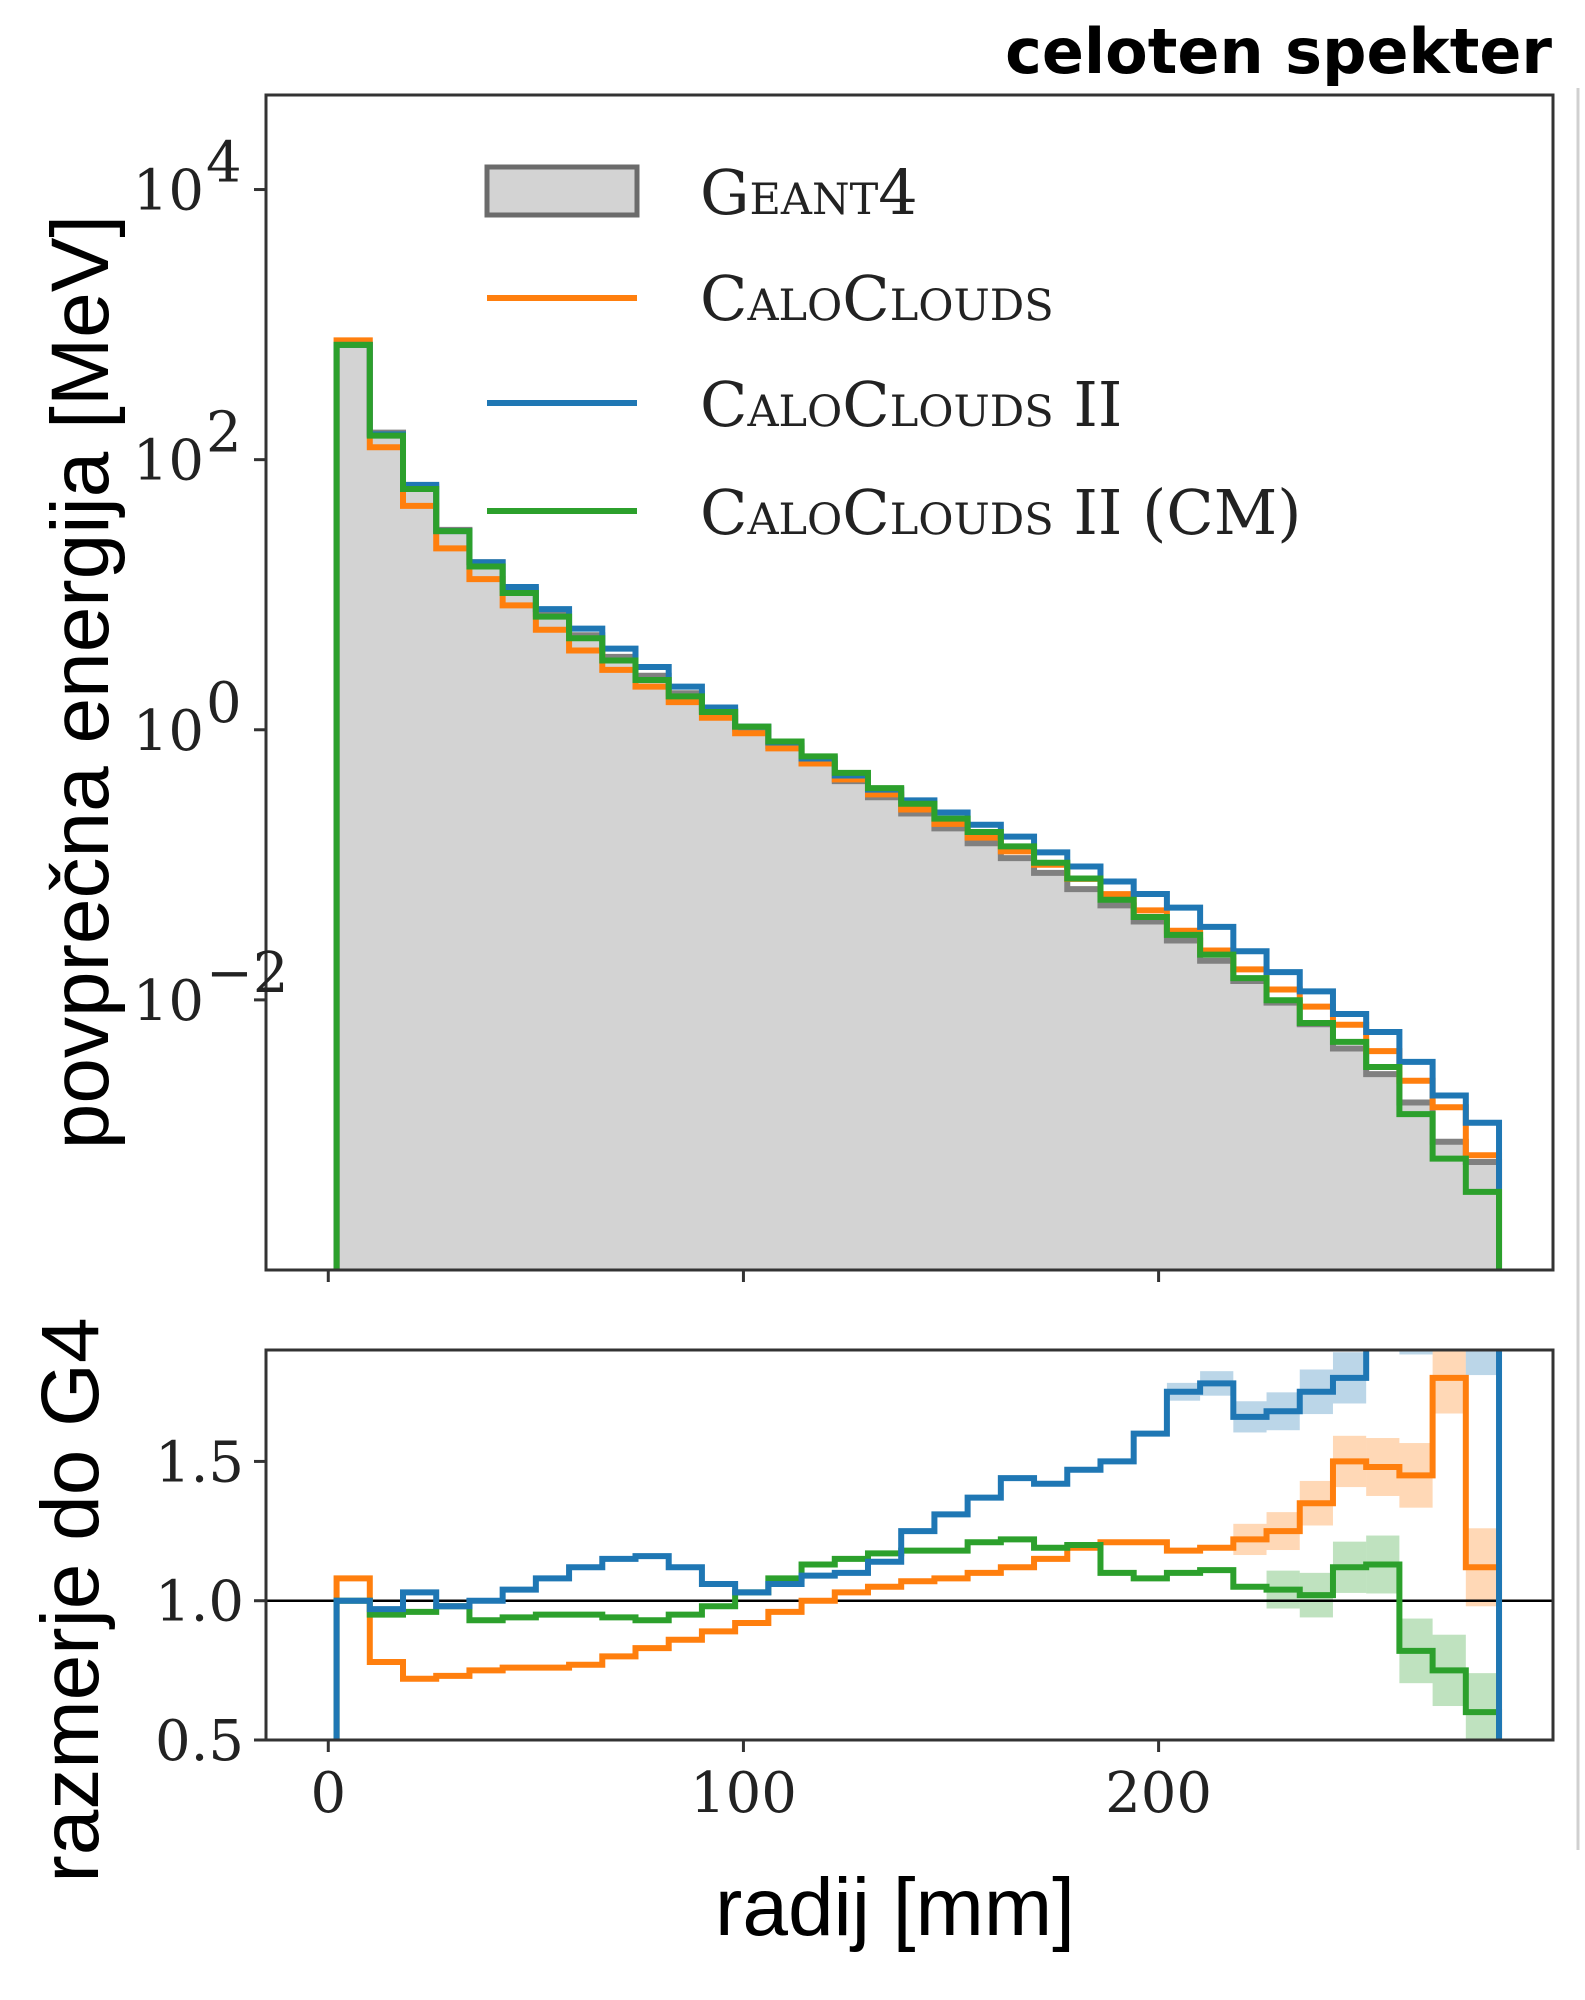 This screenshot has width=1585, height=2000. What do you see at coordinates (80, 682) in the screenshot?
I see `main-y-axis-label: povprečna energija [MeV]` at bounding box center [80, 682].